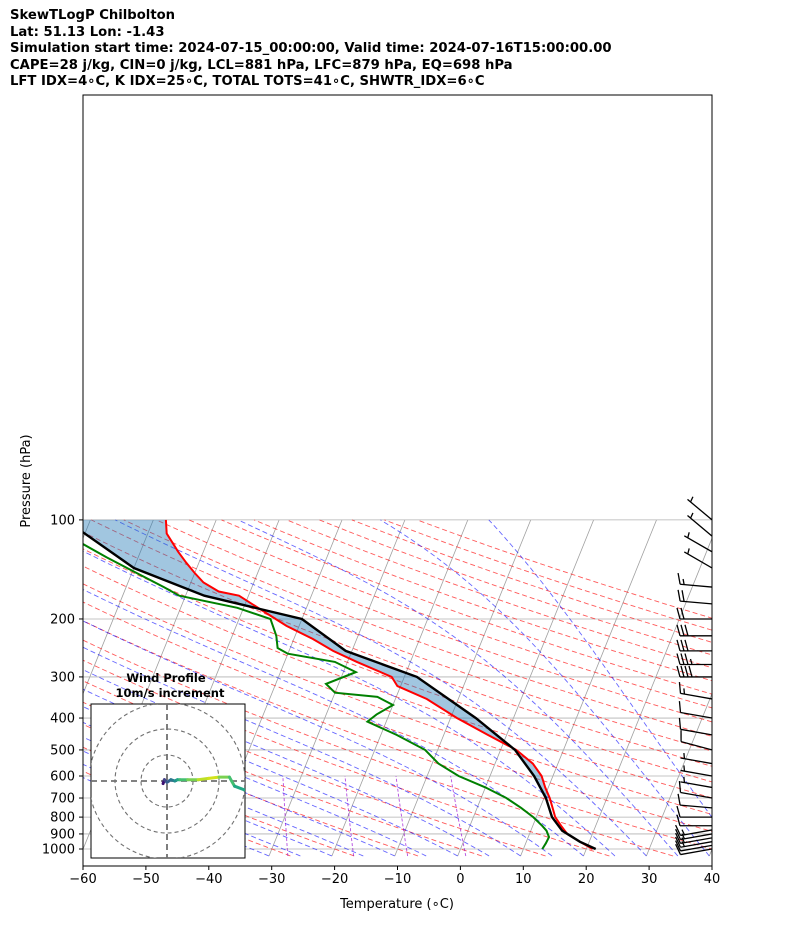  Describe the element at coordinates (271, 879) in the screenshot. I see `x-tick-label: −30` at that location.